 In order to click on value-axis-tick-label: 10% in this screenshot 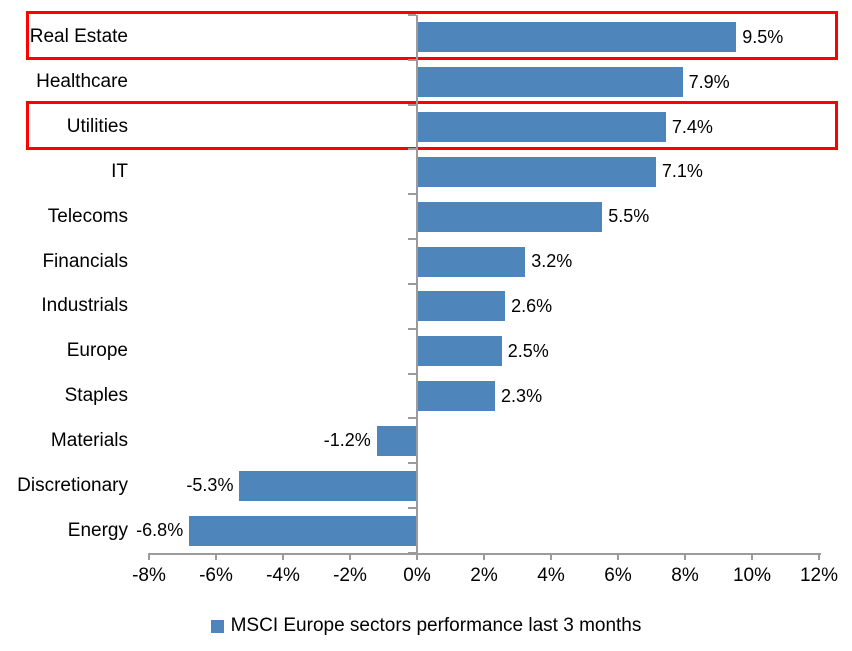, I will do `click(752, 575)`.